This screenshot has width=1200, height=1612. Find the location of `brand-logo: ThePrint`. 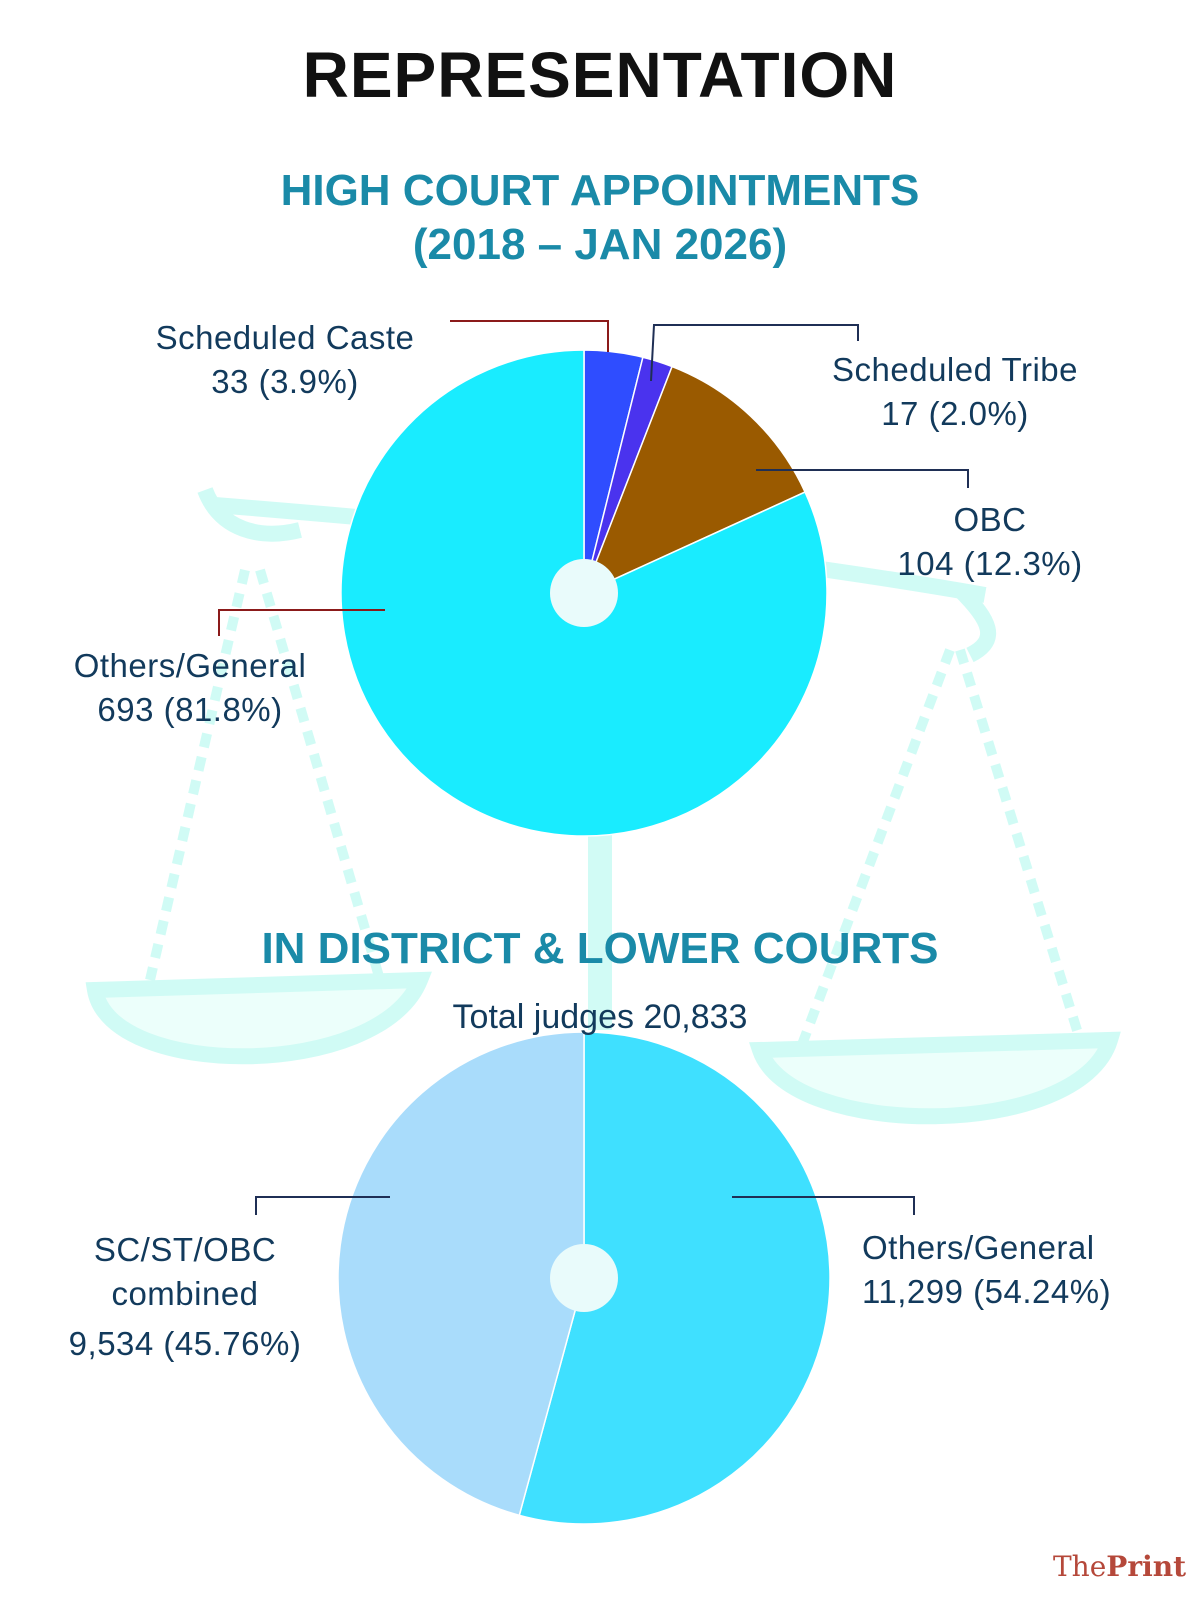

brand-logo: ThePrint is located at coordinates (1119, 1566).